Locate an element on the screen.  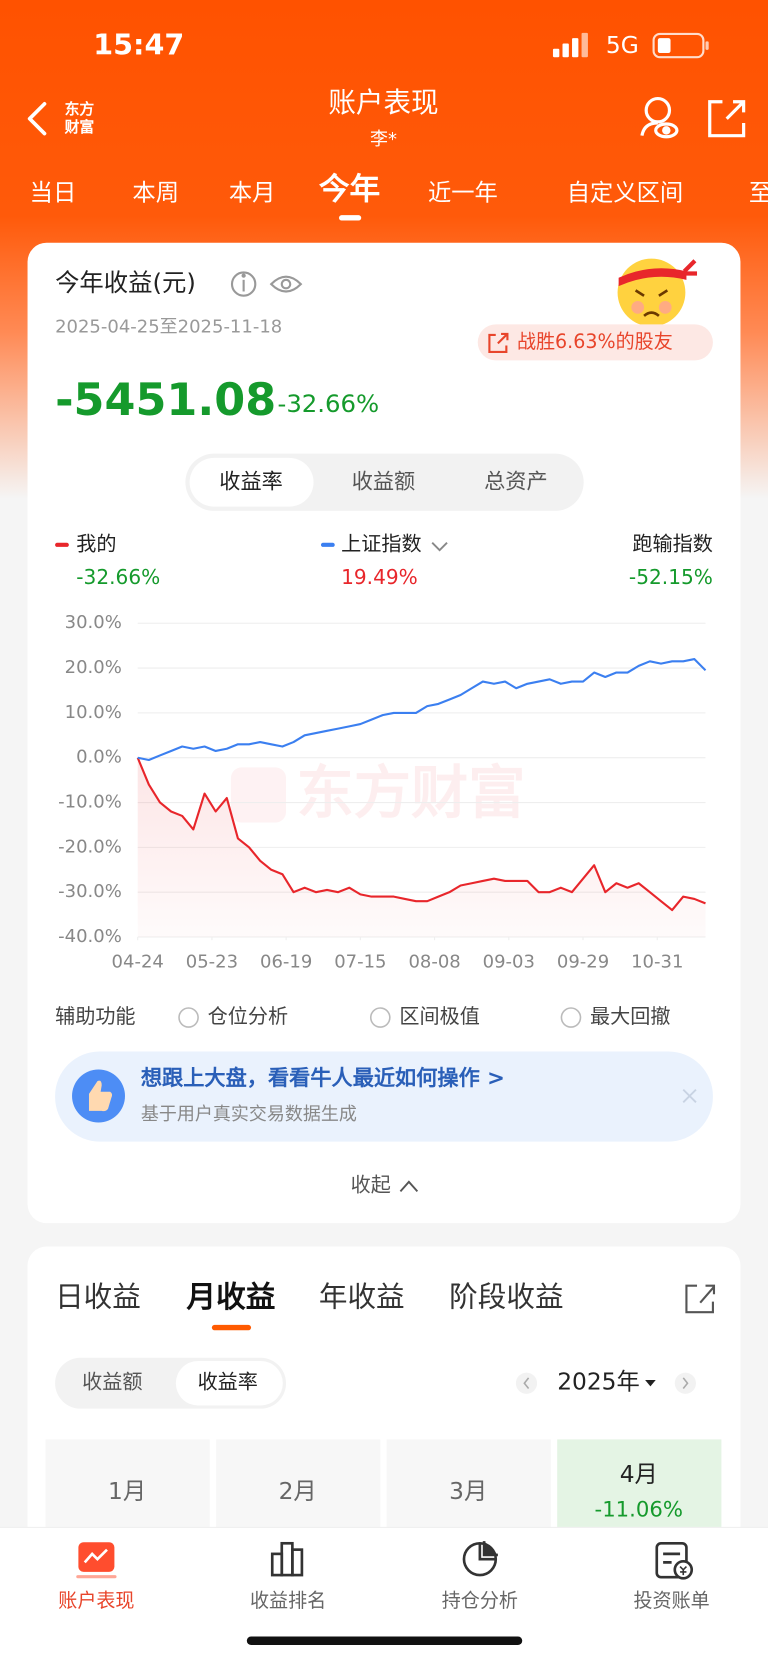
x-tick-label: 10-31 is located at coordinates (657, 961).